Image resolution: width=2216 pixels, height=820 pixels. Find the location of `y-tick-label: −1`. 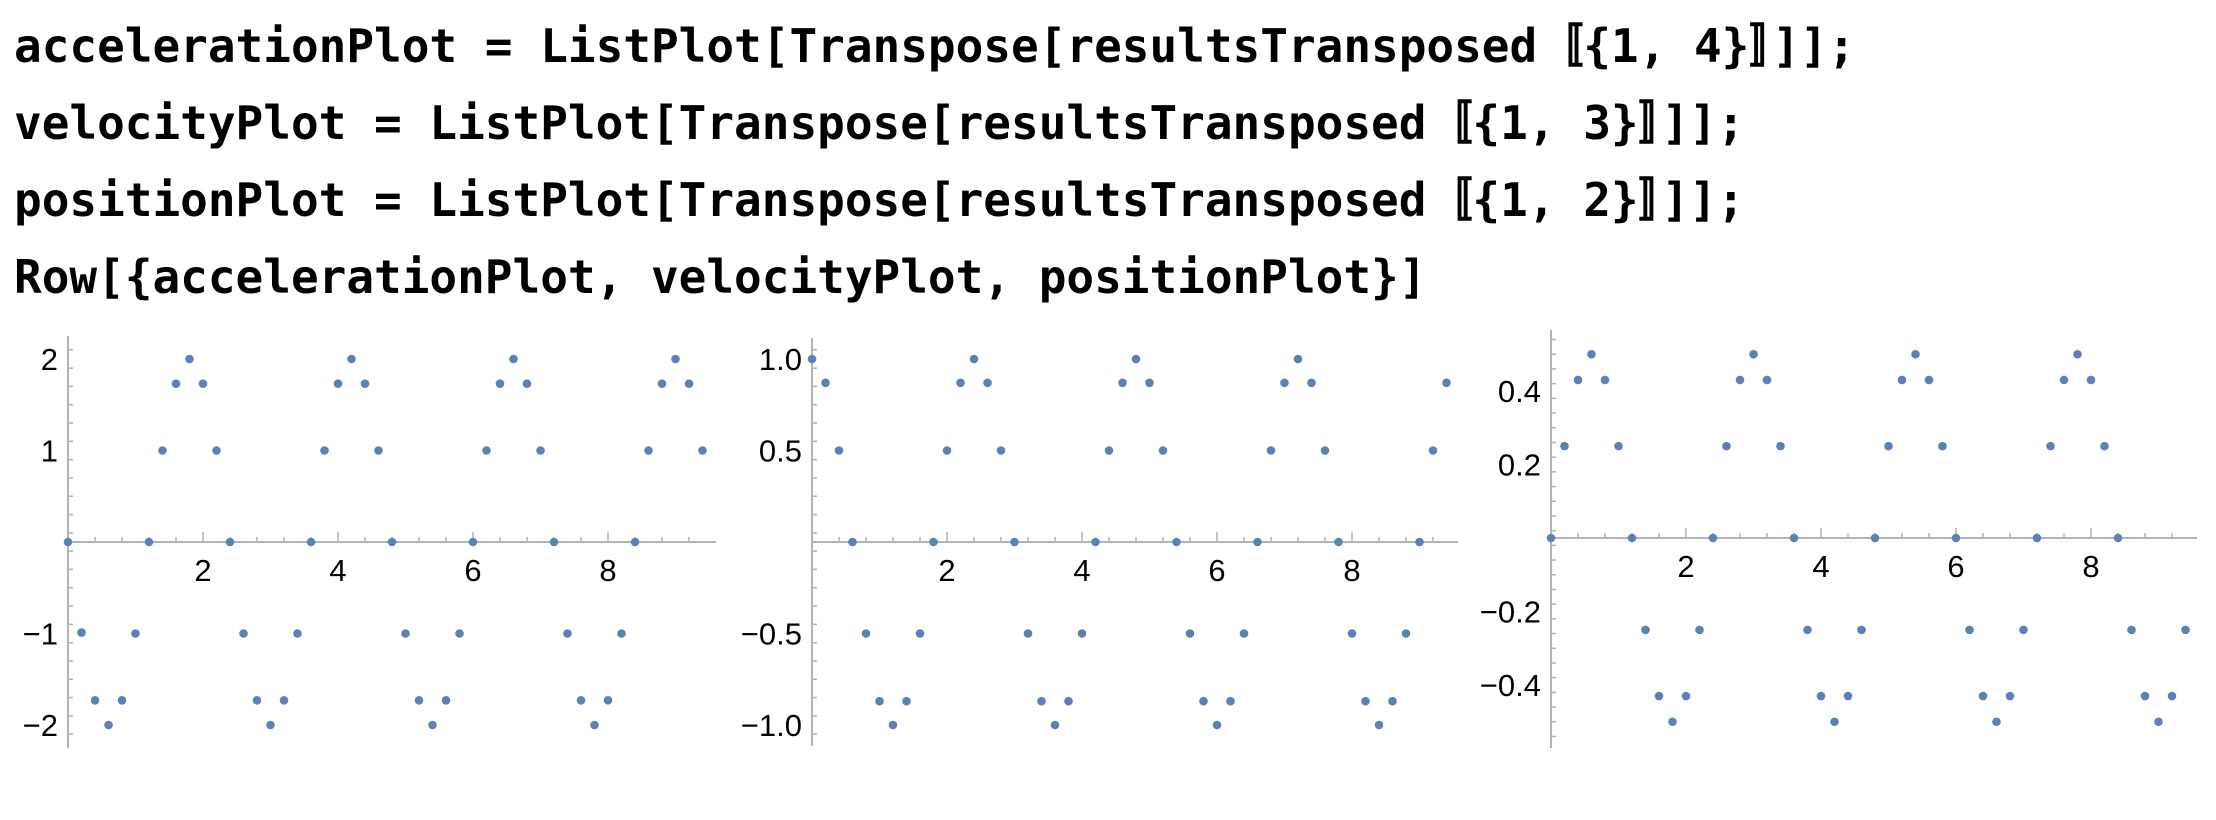

y-tick-label: −1 is located at coordinates (40, 634).